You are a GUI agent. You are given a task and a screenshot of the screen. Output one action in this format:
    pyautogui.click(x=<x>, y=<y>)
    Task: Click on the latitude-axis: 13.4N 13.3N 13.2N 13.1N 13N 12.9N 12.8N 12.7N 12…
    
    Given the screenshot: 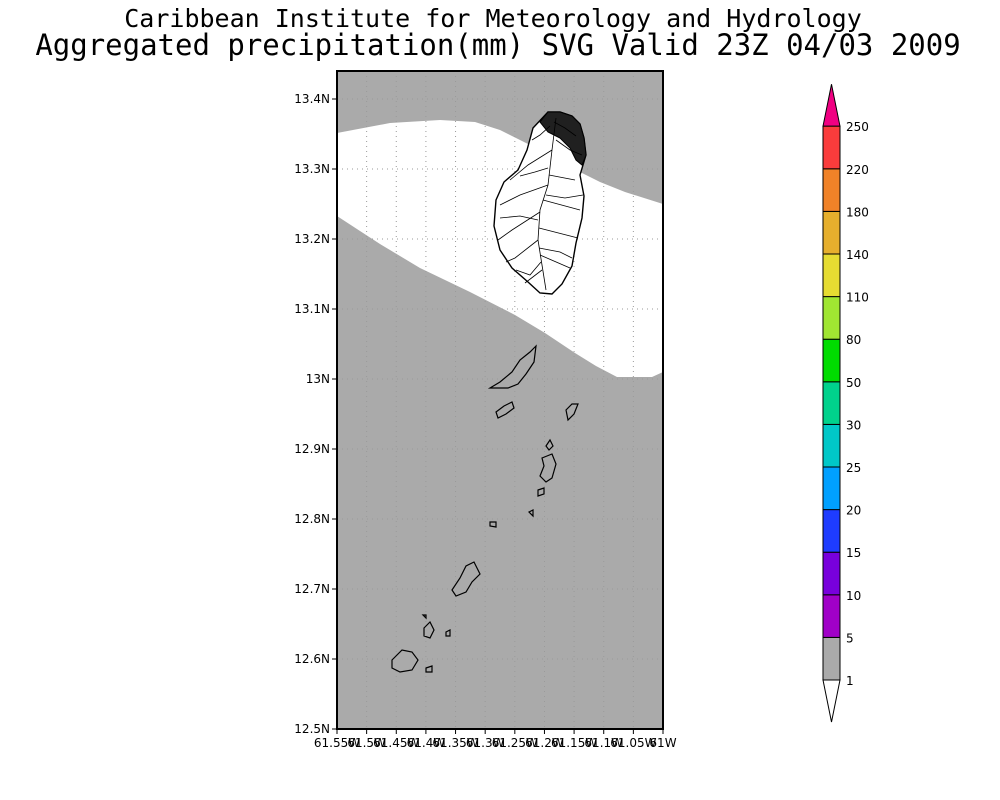 What is the action you would take?
    pyautogui.click(x=315, y=414)
    